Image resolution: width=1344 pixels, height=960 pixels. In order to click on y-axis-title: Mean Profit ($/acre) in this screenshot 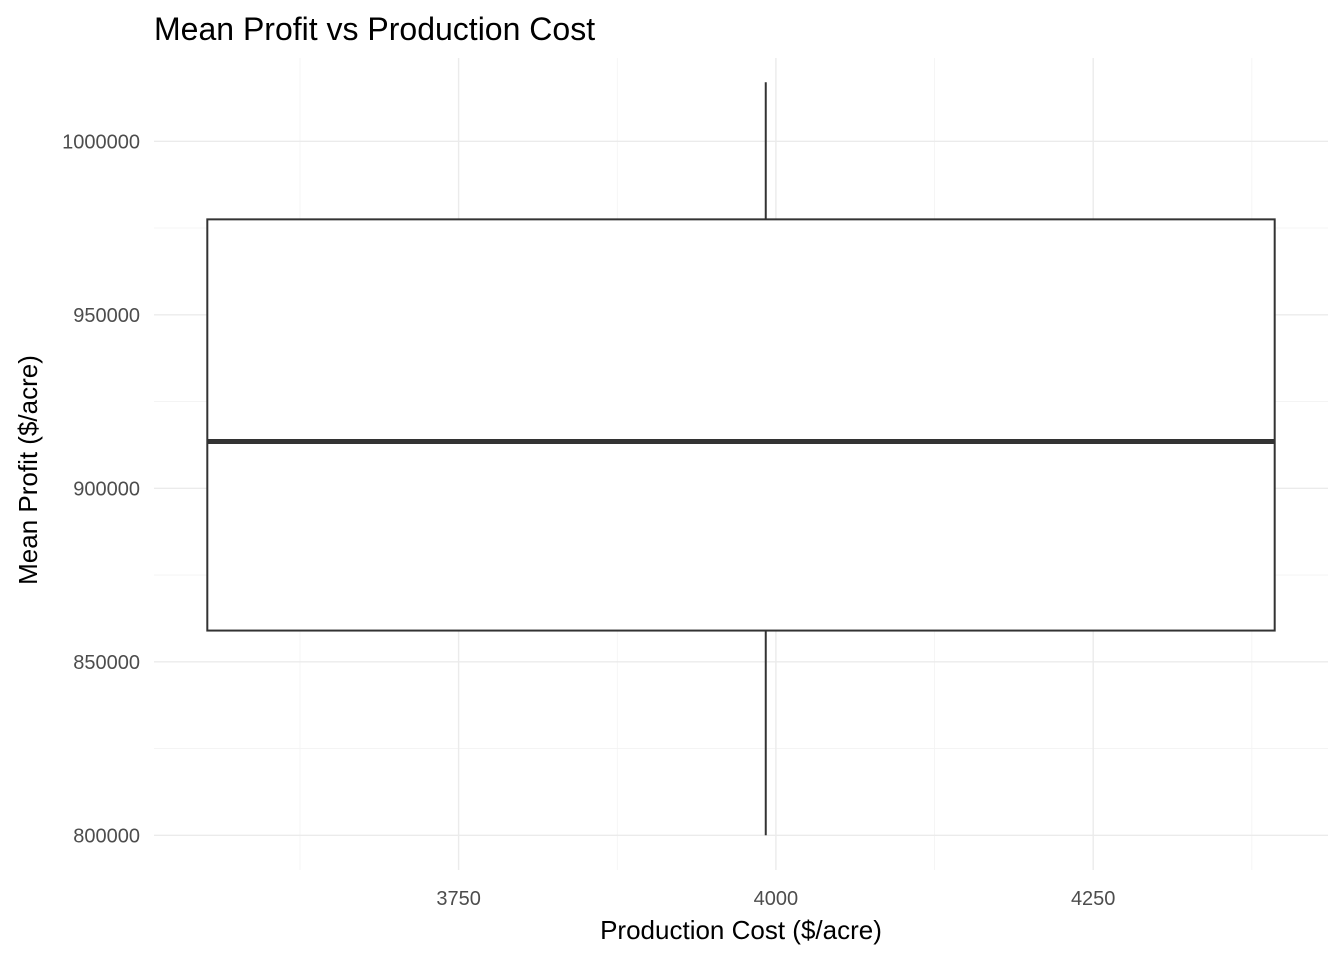, I will do `click(28, 470)`.